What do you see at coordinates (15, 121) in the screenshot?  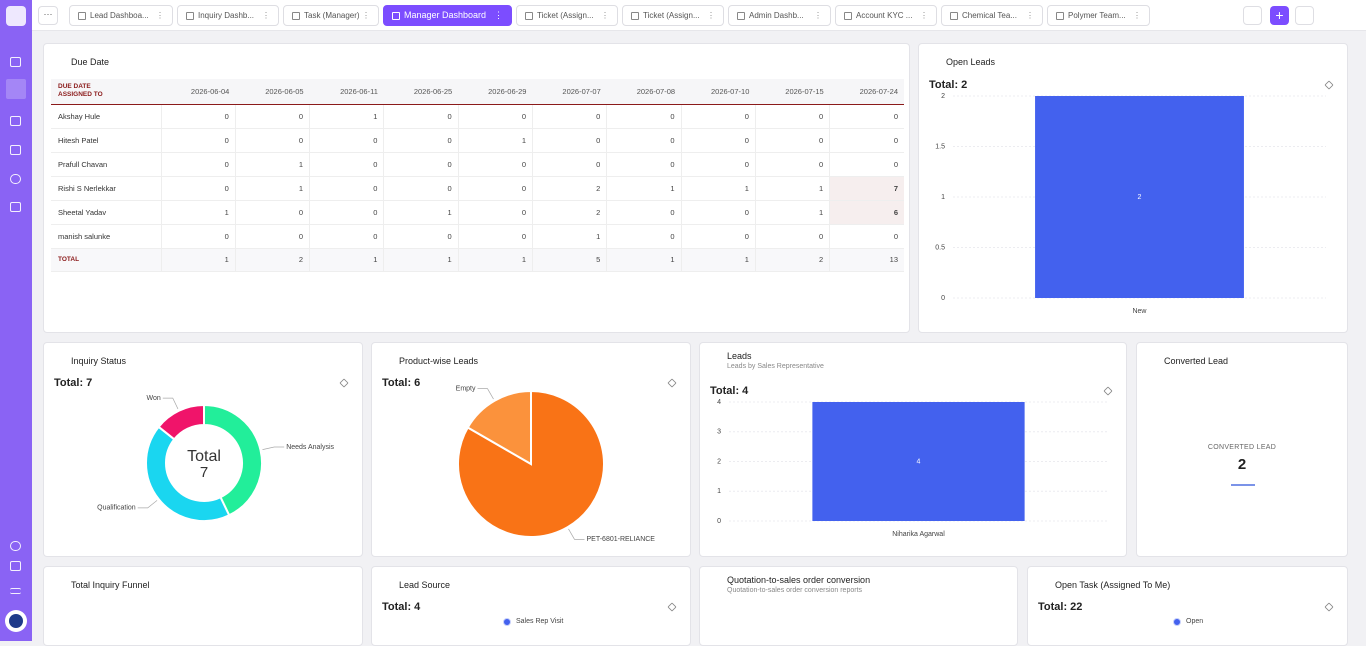 I see `nav-docs` at bounding box center [15, 121].